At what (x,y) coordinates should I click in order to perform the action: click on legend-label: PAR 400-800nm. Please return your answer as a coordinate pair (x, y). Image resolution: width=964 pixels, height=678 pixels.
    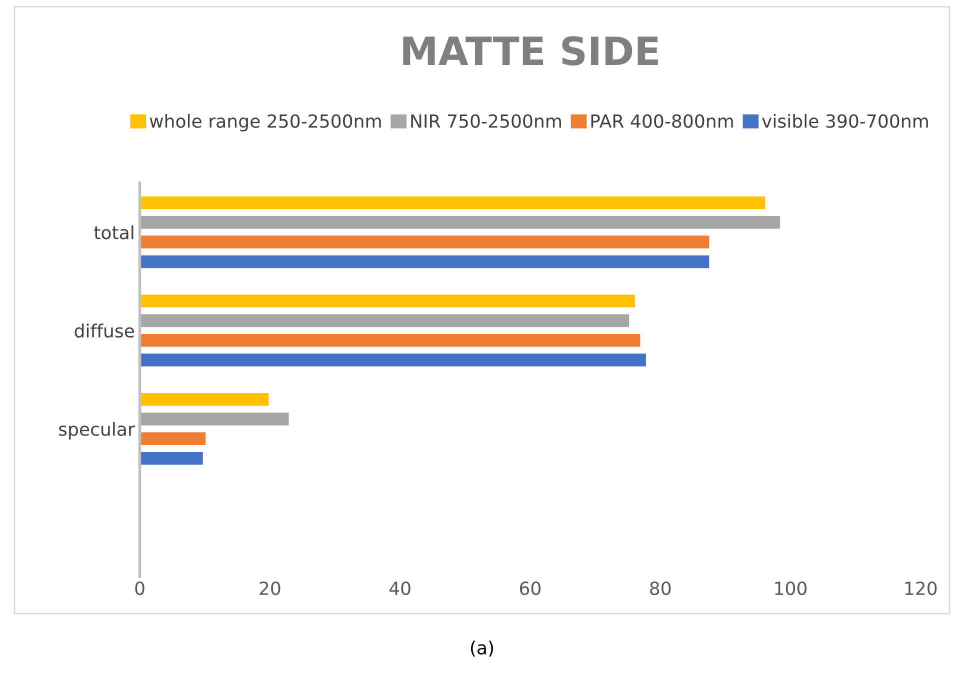
    Looking at the image, I should click on (662, 121).